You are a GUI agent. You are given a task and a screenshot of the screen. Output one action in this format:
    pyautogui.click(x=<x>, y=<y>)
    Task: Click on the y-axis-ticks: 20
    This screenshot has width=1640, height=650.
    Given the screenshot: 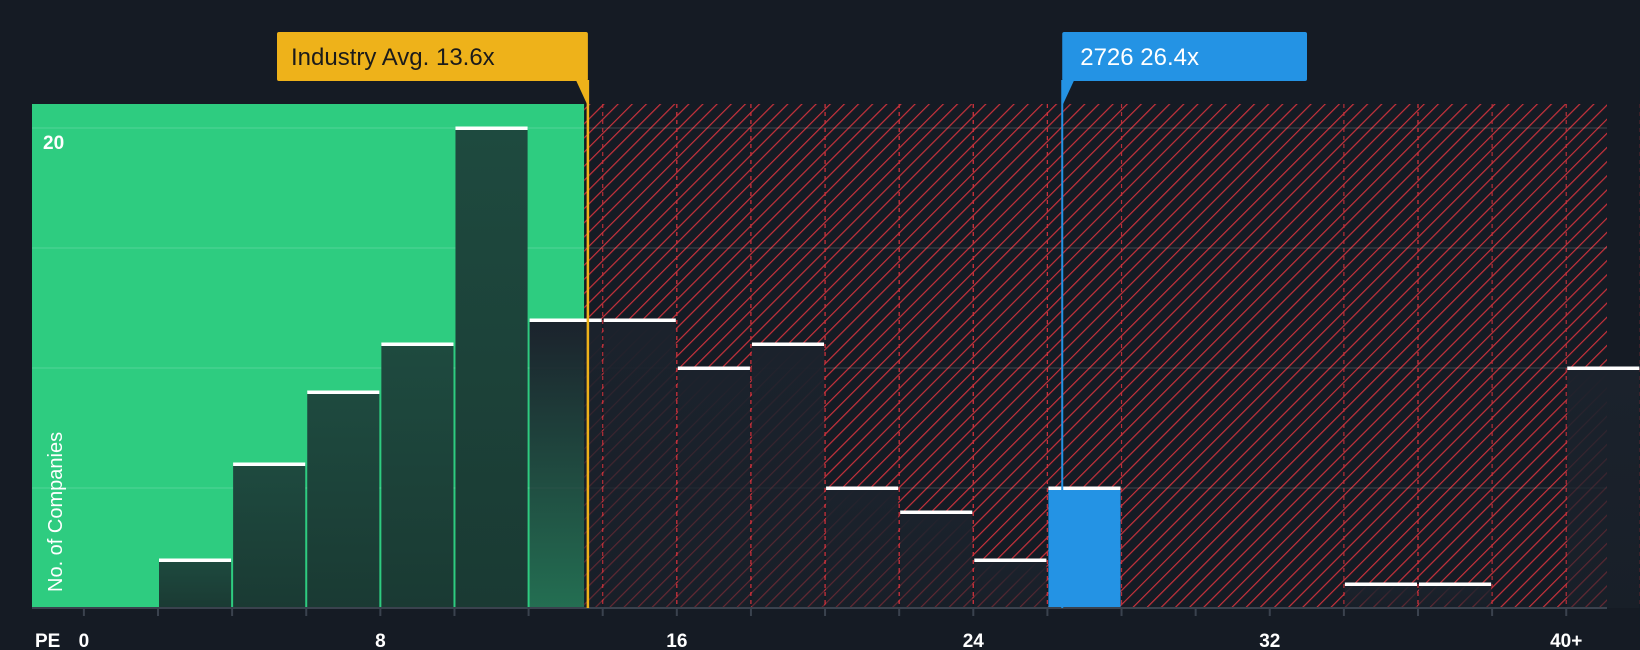 What is the action you would take?
    pyautogui.click(x=53, y=143)
    